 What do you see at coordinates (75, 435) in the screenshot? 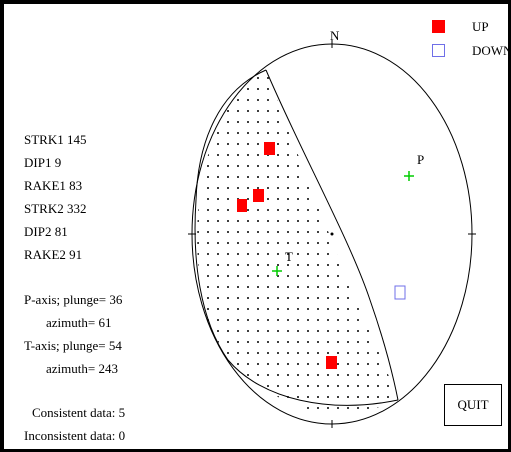
I see `inconsistent-data-count: Inconsistent data: 0` at bounding box center [75, 435].